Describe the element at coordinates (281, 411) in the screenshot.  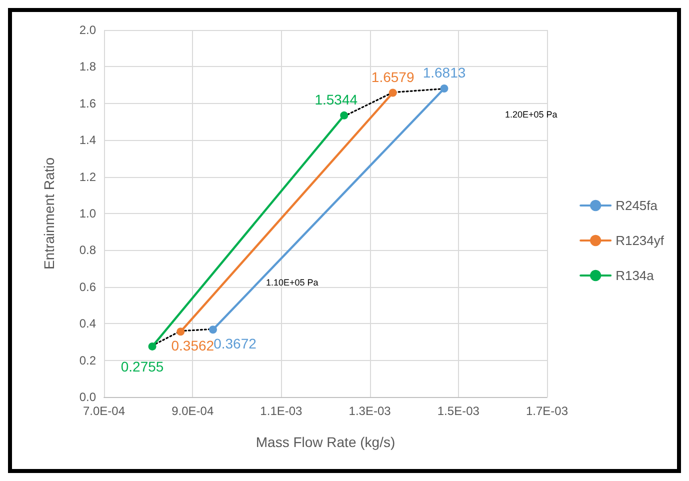
I see `x-tick-label: 1.1E-03` at that location.